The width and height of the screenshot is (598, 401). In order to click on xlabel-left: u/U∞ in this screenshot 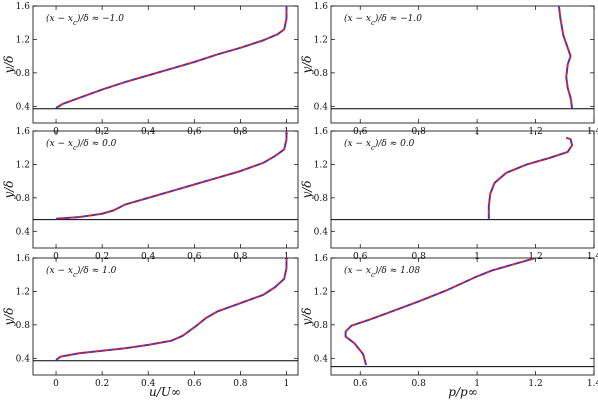, I will do `click(165, 392)`.